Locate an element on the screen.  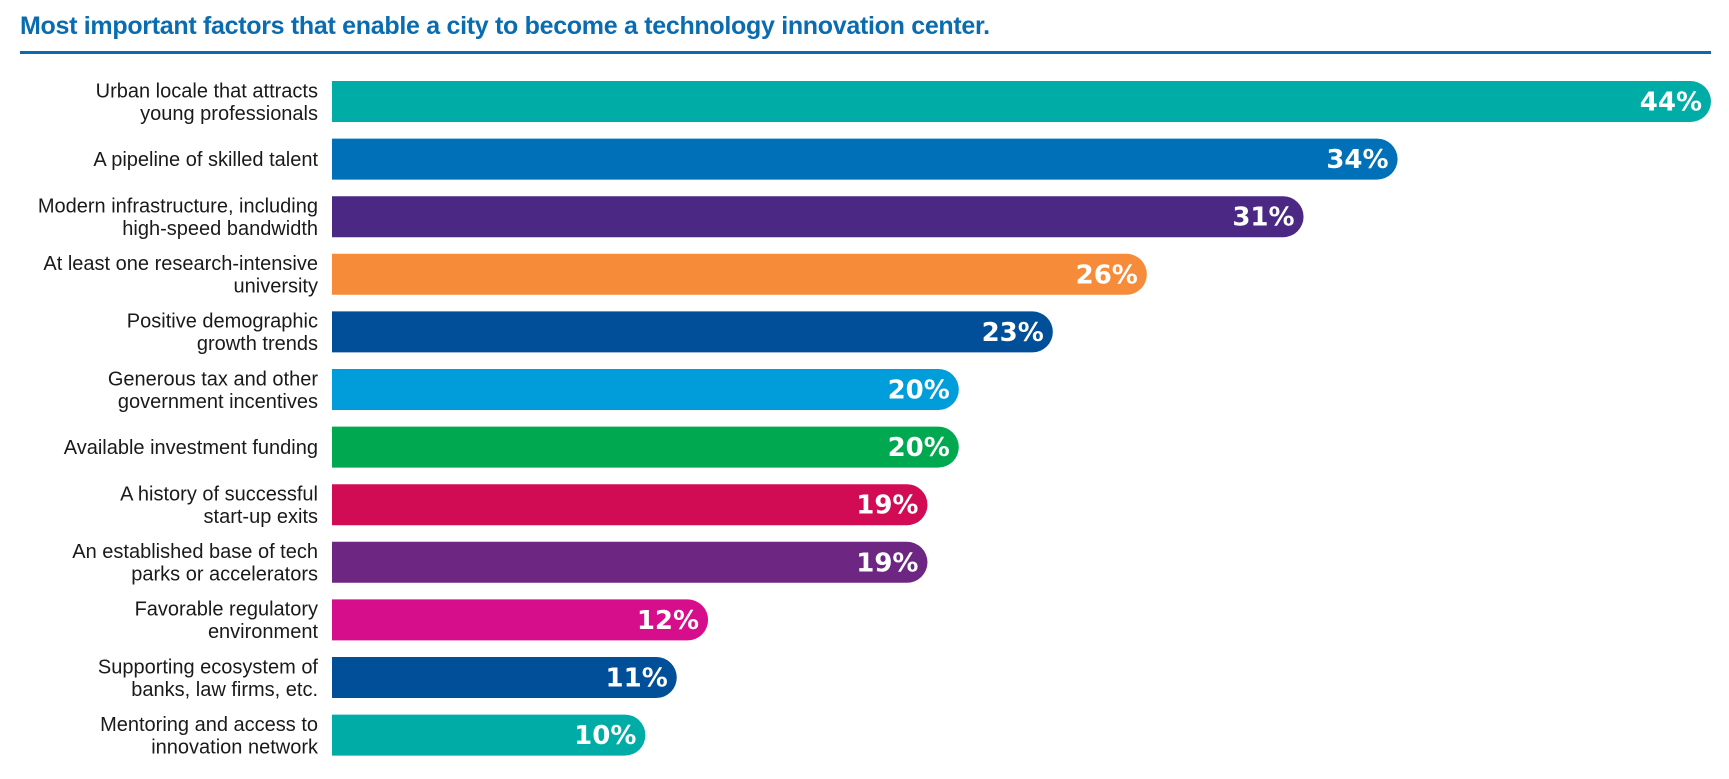
bar-group: 12% Favorable regulatory environment is located at coordinates (422, 621).